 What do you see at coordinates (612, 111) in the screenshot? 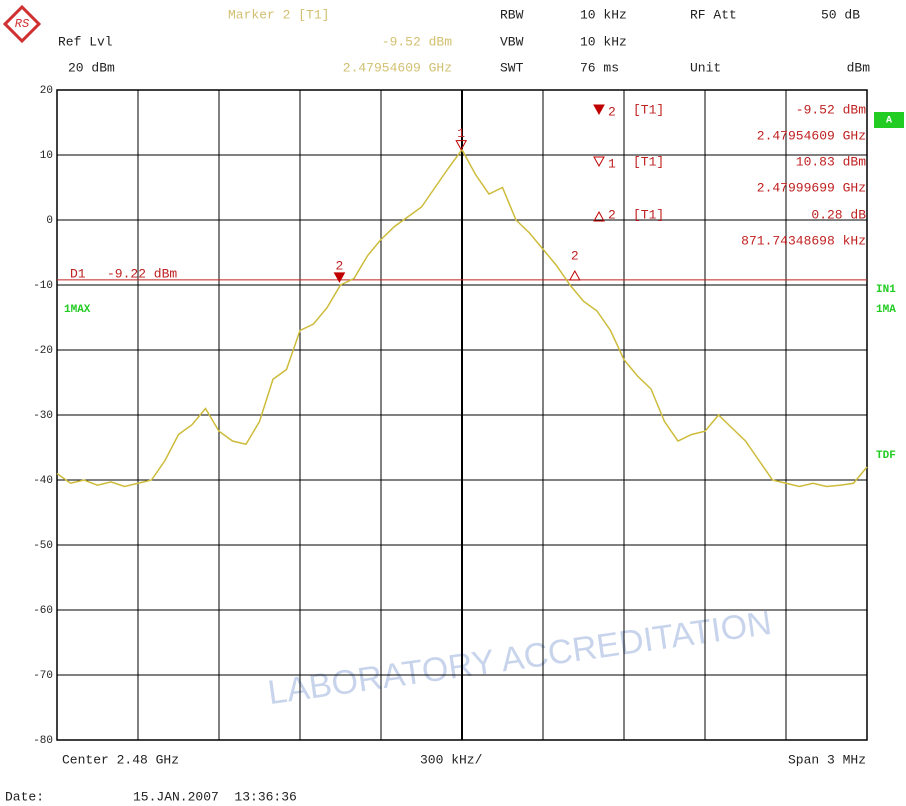
I see `marker-info-number: 2` at bounding box center [612, 111].